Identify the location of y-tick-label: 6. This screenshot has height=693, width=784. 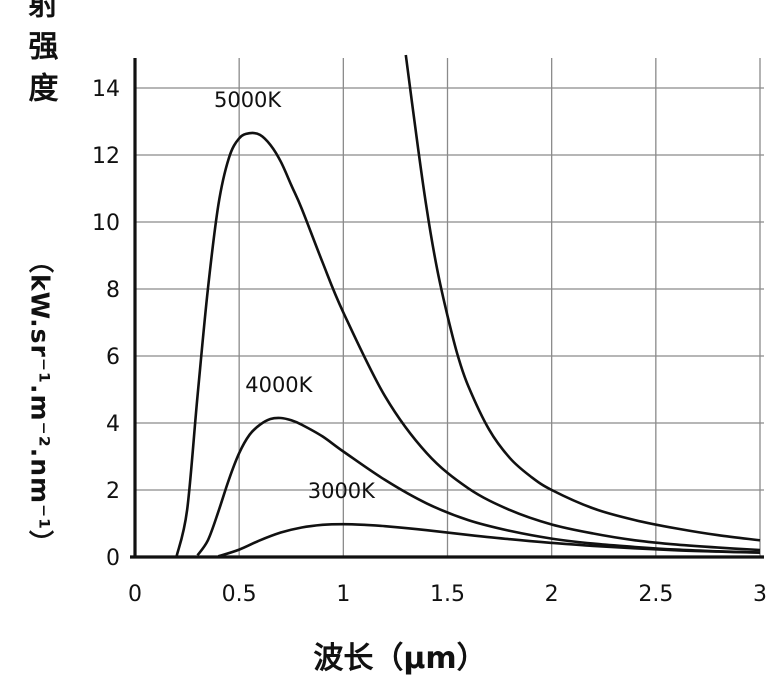
(113, 357).